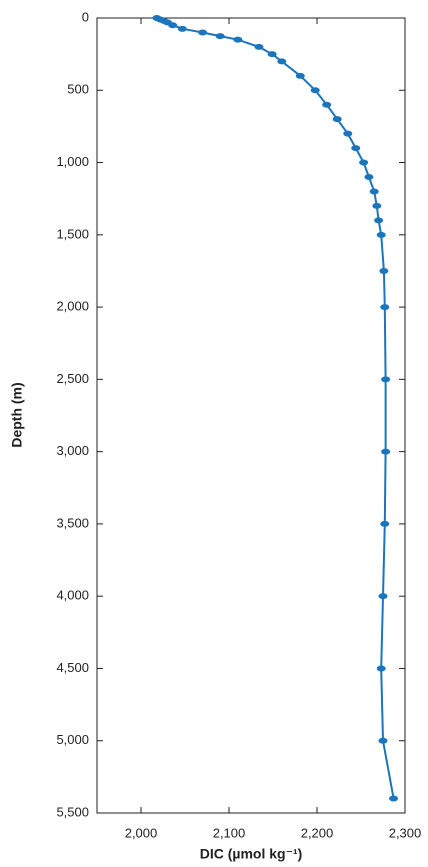 This screenshot has width=428, height=867. What do you see at coordinates (72, 595) in the screenshot?
I see `y-tick-label: 4,000` at bounding box center [72, 595].